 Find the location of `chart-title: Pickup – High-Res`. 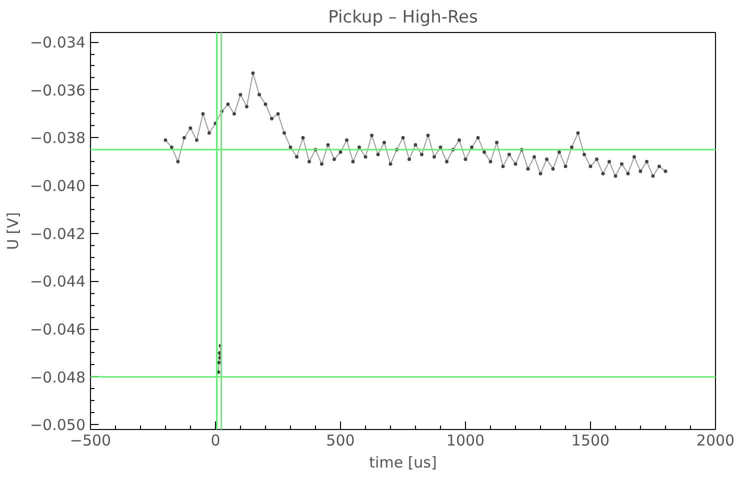

chart-title: Pickup – High-Res is located at coordinates (403, 18).